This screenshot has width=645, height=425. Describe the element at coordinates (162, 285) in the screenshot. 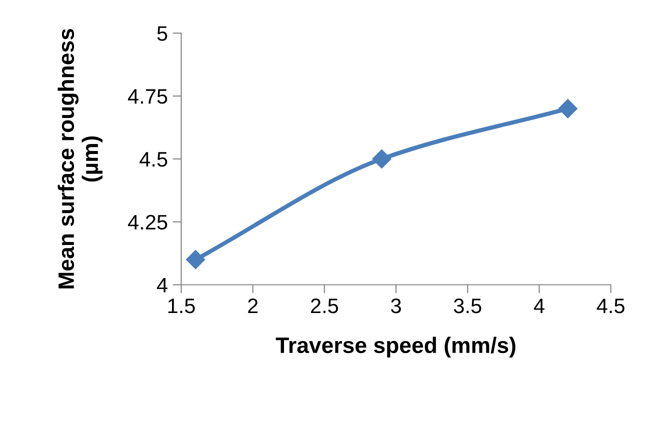

I see `y-tick-label: 4` at that location.